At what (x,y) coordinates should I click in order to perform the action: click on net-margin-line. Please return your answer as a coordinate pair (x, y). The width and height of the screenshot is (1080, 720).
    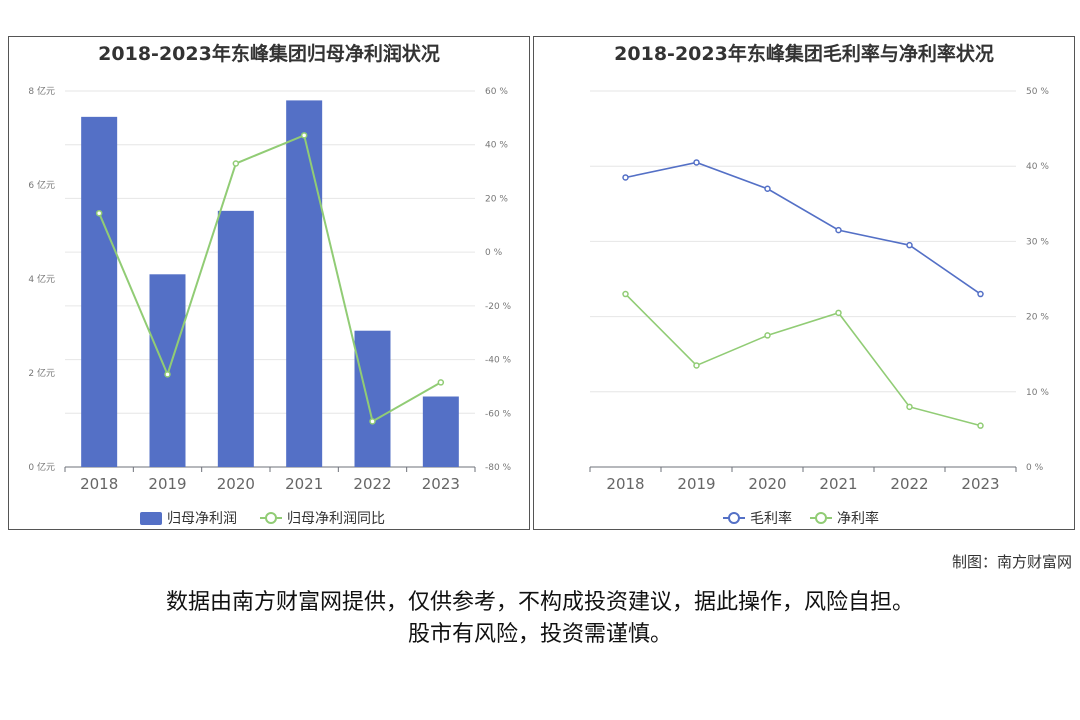
    Looking at the image, I should click on (802, 360).